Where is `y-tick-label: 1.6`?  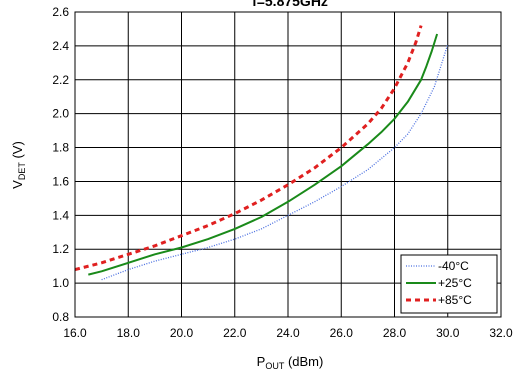
y-tick-label: 1.6 is located at coordinates (60, 181).